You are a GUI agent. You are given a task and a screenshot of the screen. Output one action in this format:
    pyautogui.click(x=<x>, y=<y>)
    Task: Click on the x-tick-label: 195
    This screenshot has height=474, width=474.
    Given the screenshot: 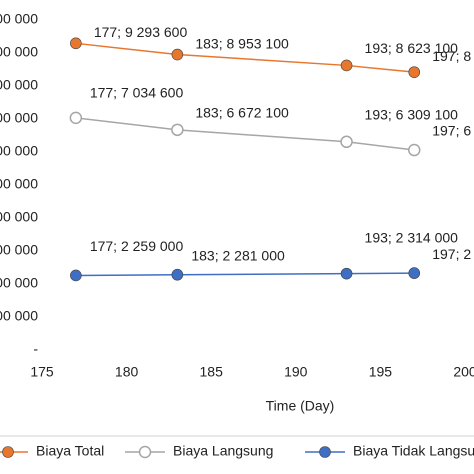 What is the action you would take?
    pyautogui.click(x=381, y=372)
    